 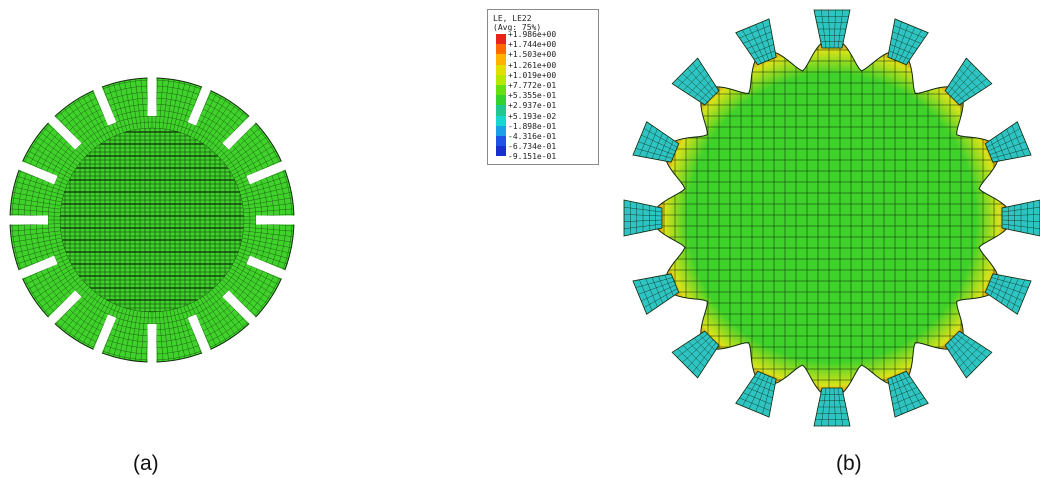 I want to click on legend-value: +7.772e-01, so click(x=532, y=85).